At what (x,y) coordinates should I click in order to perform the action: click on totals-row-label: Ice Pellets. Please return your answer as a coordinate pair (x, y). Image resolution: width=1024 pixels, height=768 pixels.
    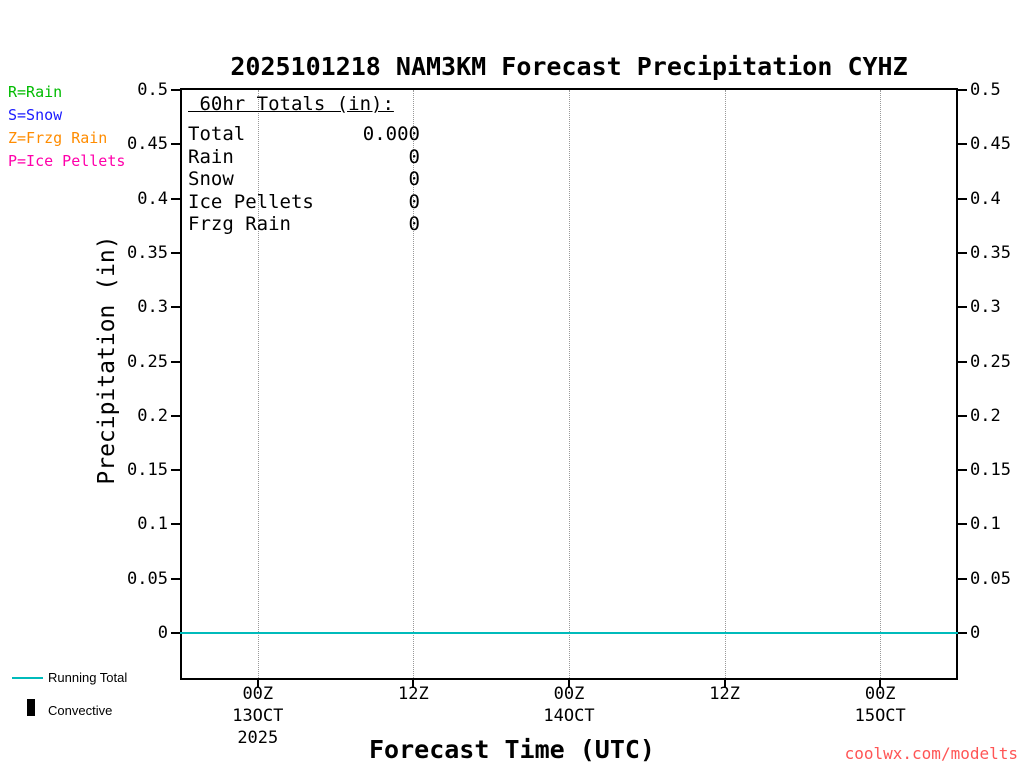
    Looking at the image, I should click on (251, 201).